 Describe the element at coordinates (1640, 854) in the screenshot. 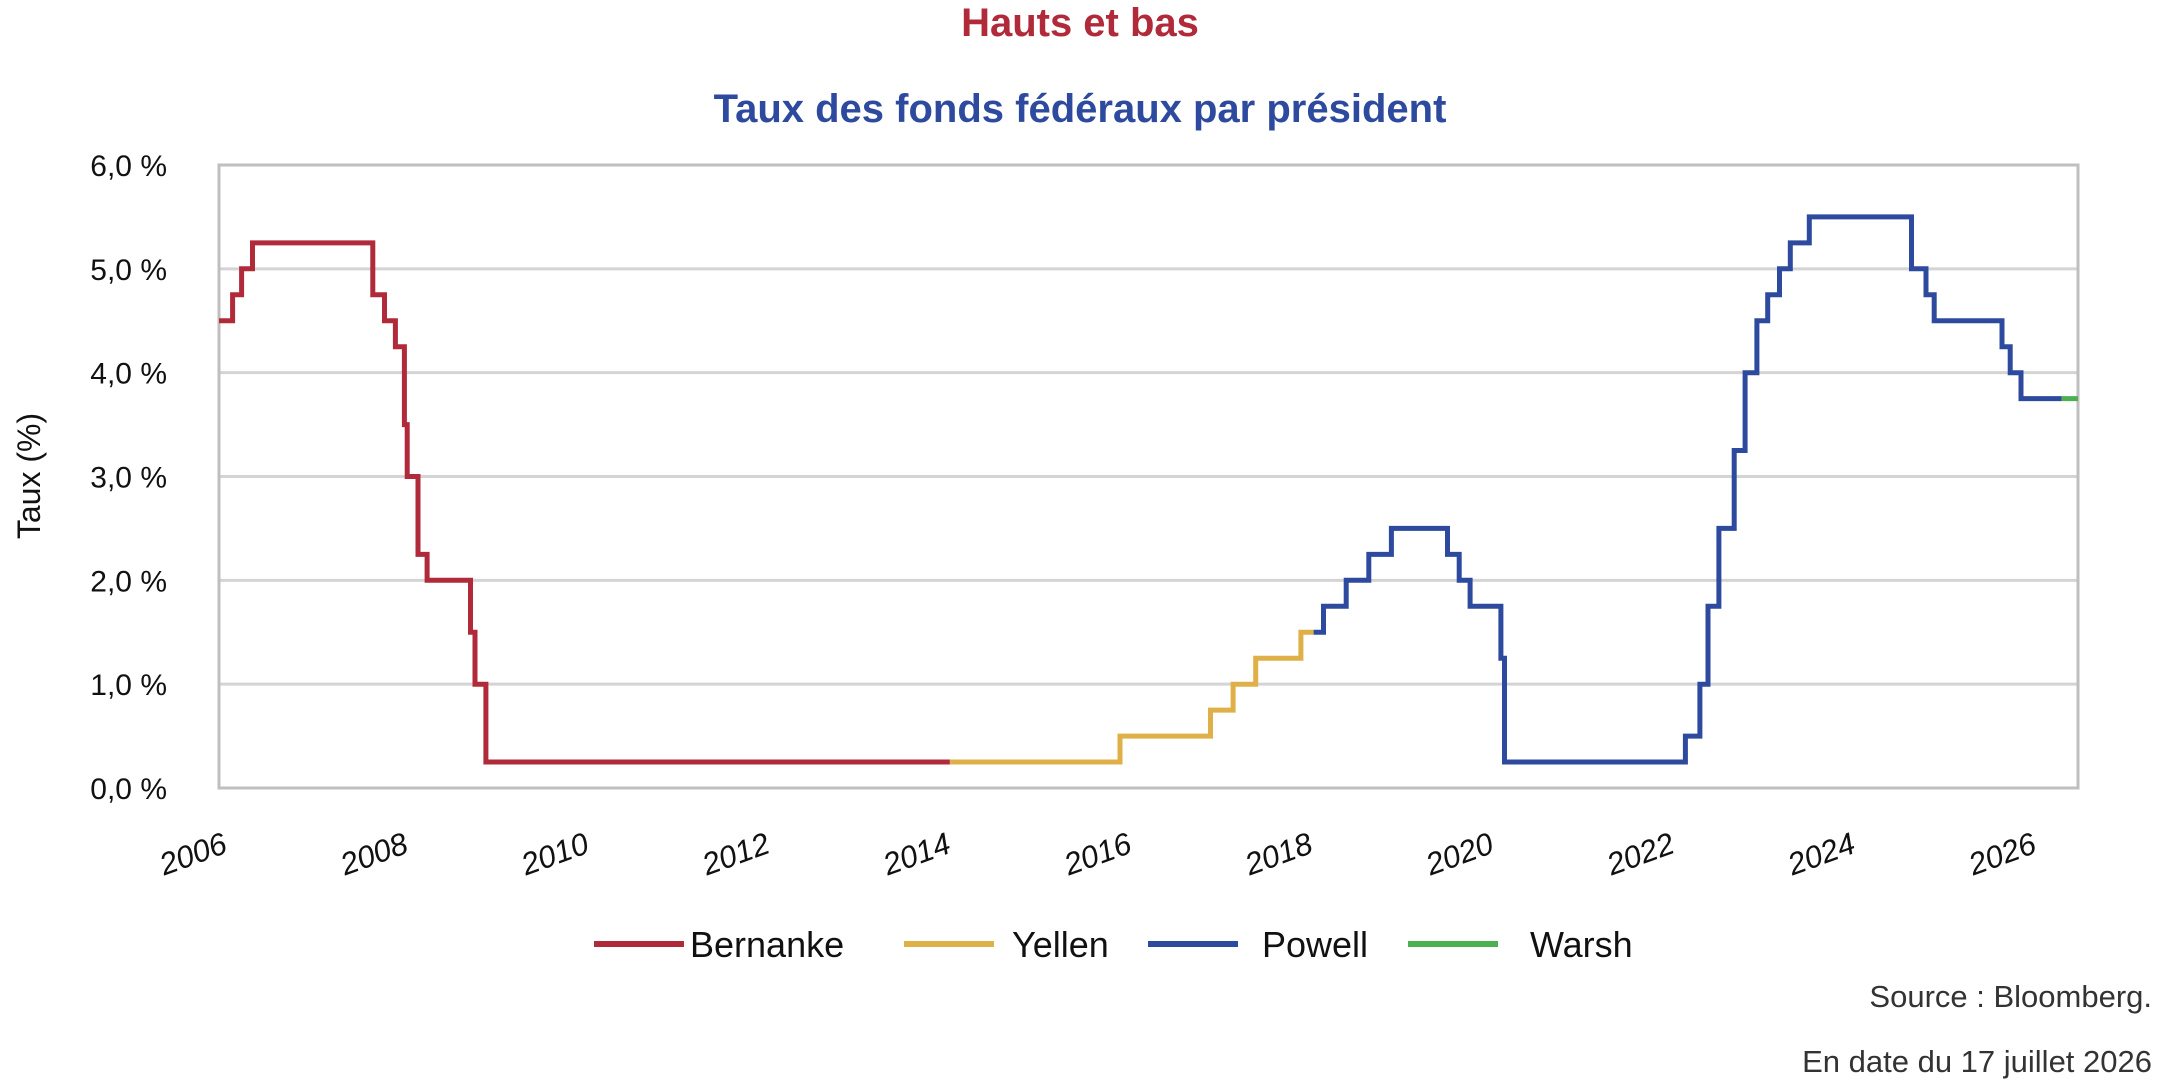

I see `x-tick-label: 2022` at that location.